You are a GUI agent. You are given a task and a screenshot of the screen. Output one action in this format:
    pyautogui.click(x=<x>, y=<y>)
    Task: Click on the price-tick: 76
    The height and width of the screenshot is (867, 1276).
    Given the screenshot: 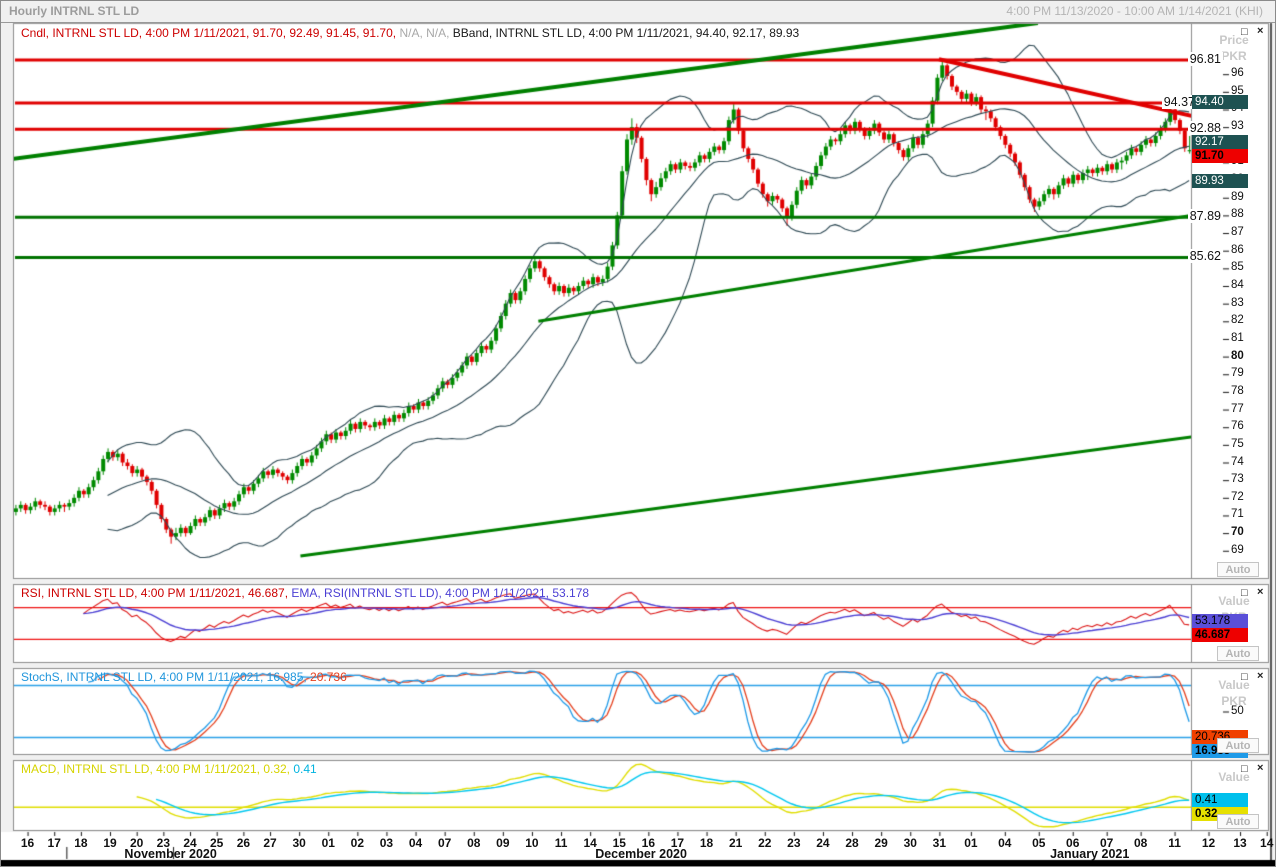 What is the action you would take?
    pyautogui.click(x=1237, y=426)
    